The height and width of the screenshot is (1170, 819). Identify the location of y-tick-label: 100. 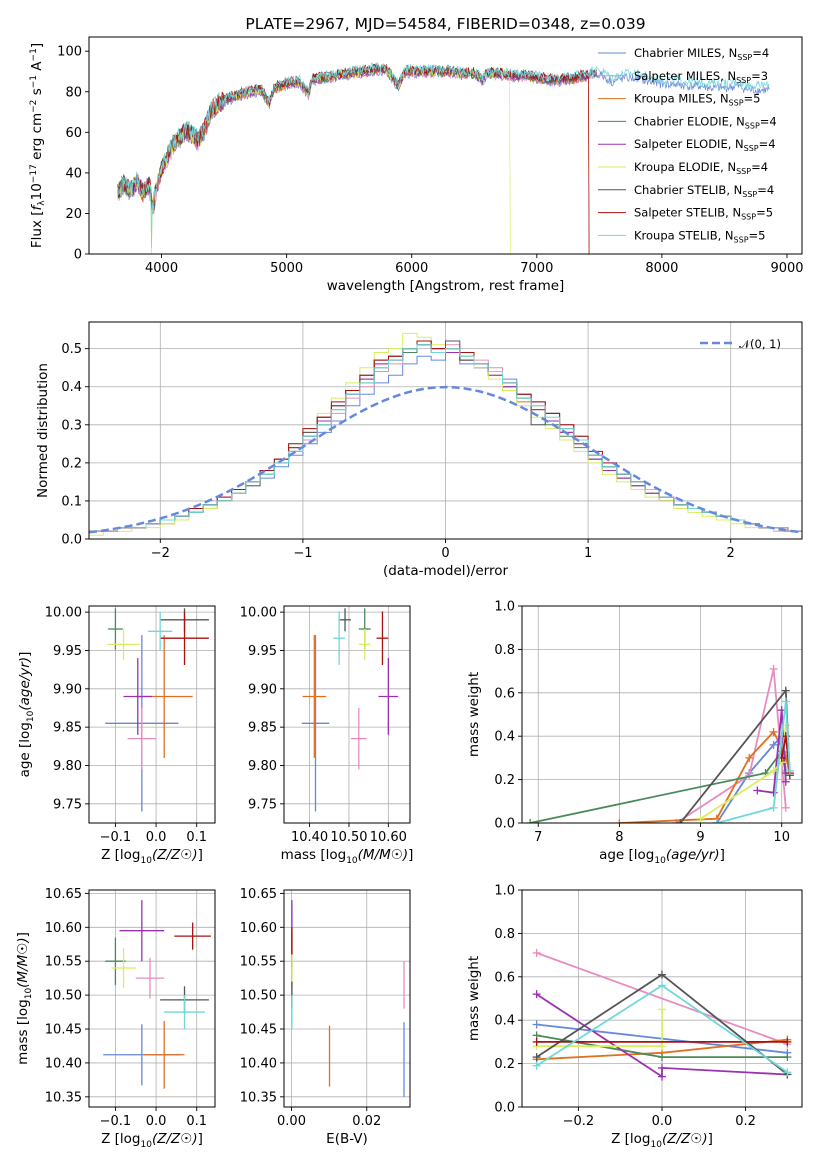
(69, 52).